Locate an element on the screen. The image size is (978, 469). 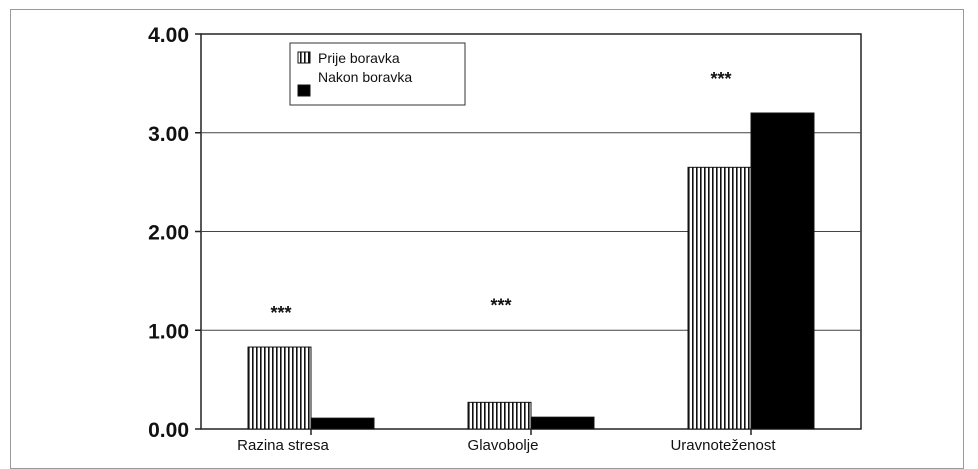
y-tick-label: 2.00 is located at coordinates (168, 233).